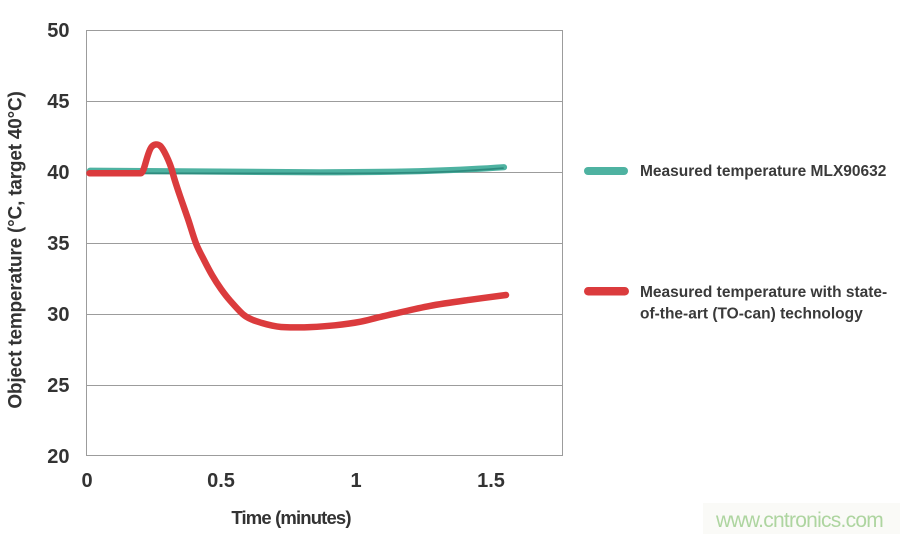 The height and width of the screenshot is (534, 900). I want to click on svg-text: 1.5, so click(491, 481).